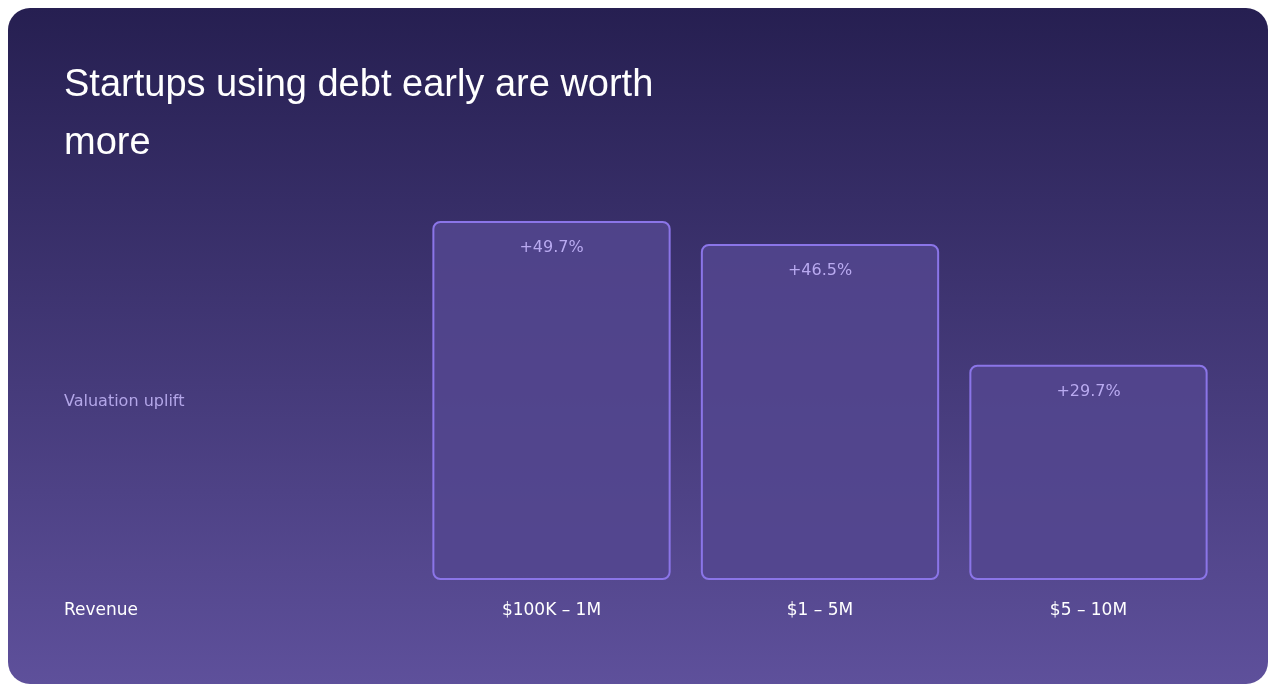 The width and height of the screenshot is (1276, 692). I want to click on chart-title: Startups using debt early are worth more, so click(359, 112).